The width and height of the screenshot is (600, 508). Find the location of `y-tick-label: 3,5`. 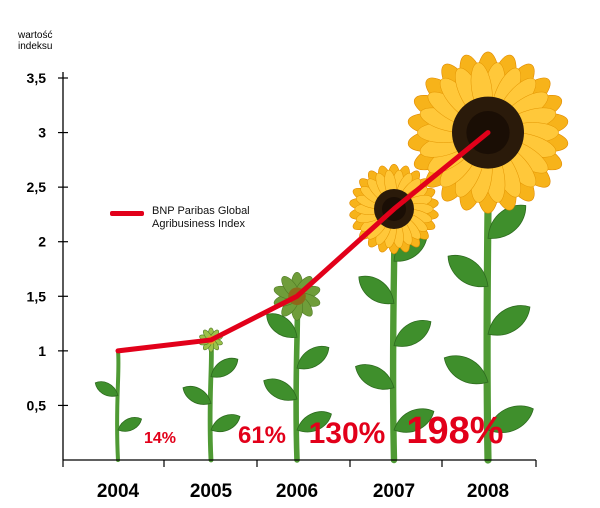

y-tick-label: 3,5 is located at coordinates (37, 78).